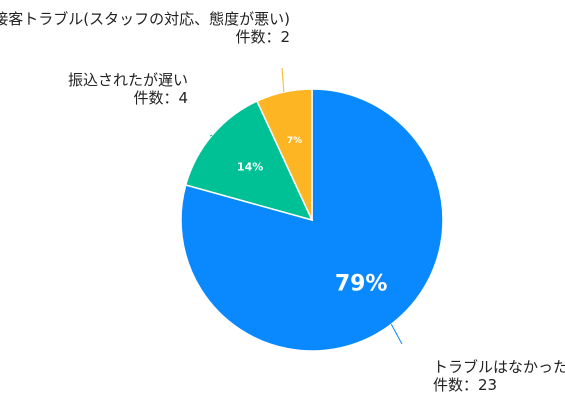 Image resolution: width=565 pixels, height=415 pixels. What do you see at coordinates (160, 98) in the screenshot?
I see `count-label: 件数：4` at bounding box center [160, 98].